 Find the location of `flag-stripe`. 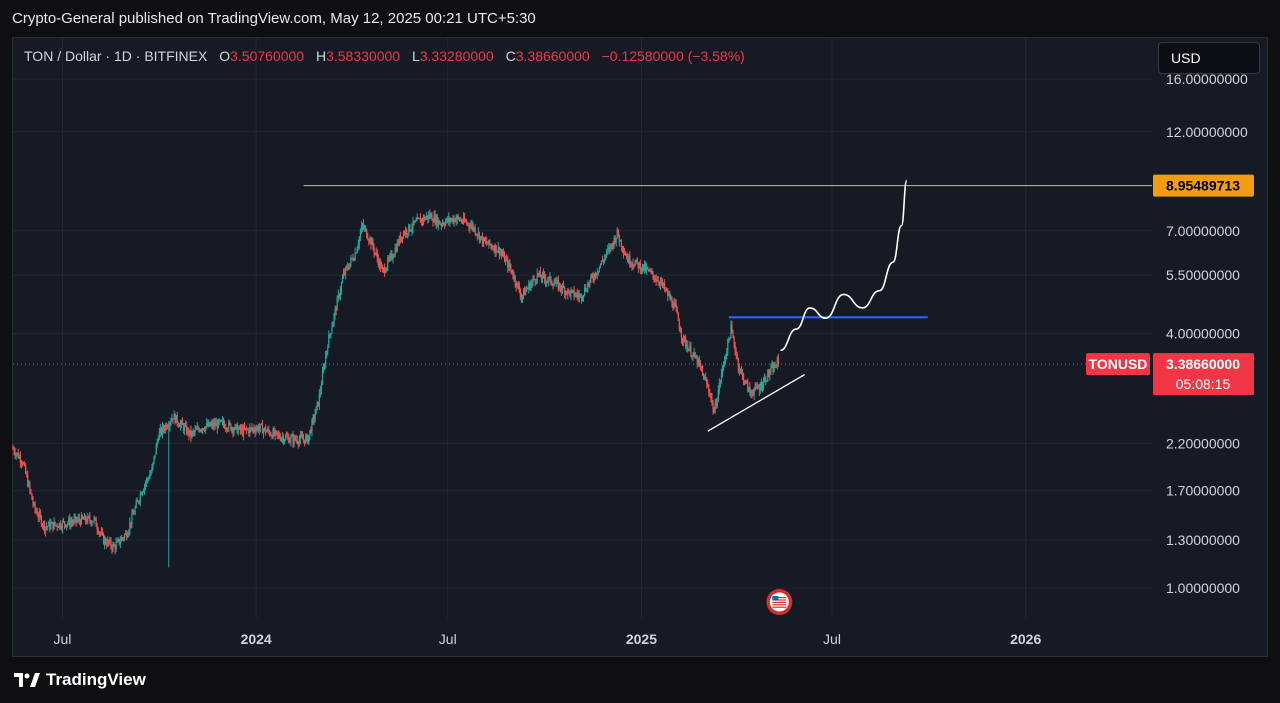

flag-stripe is located at coordinates (779, 605).